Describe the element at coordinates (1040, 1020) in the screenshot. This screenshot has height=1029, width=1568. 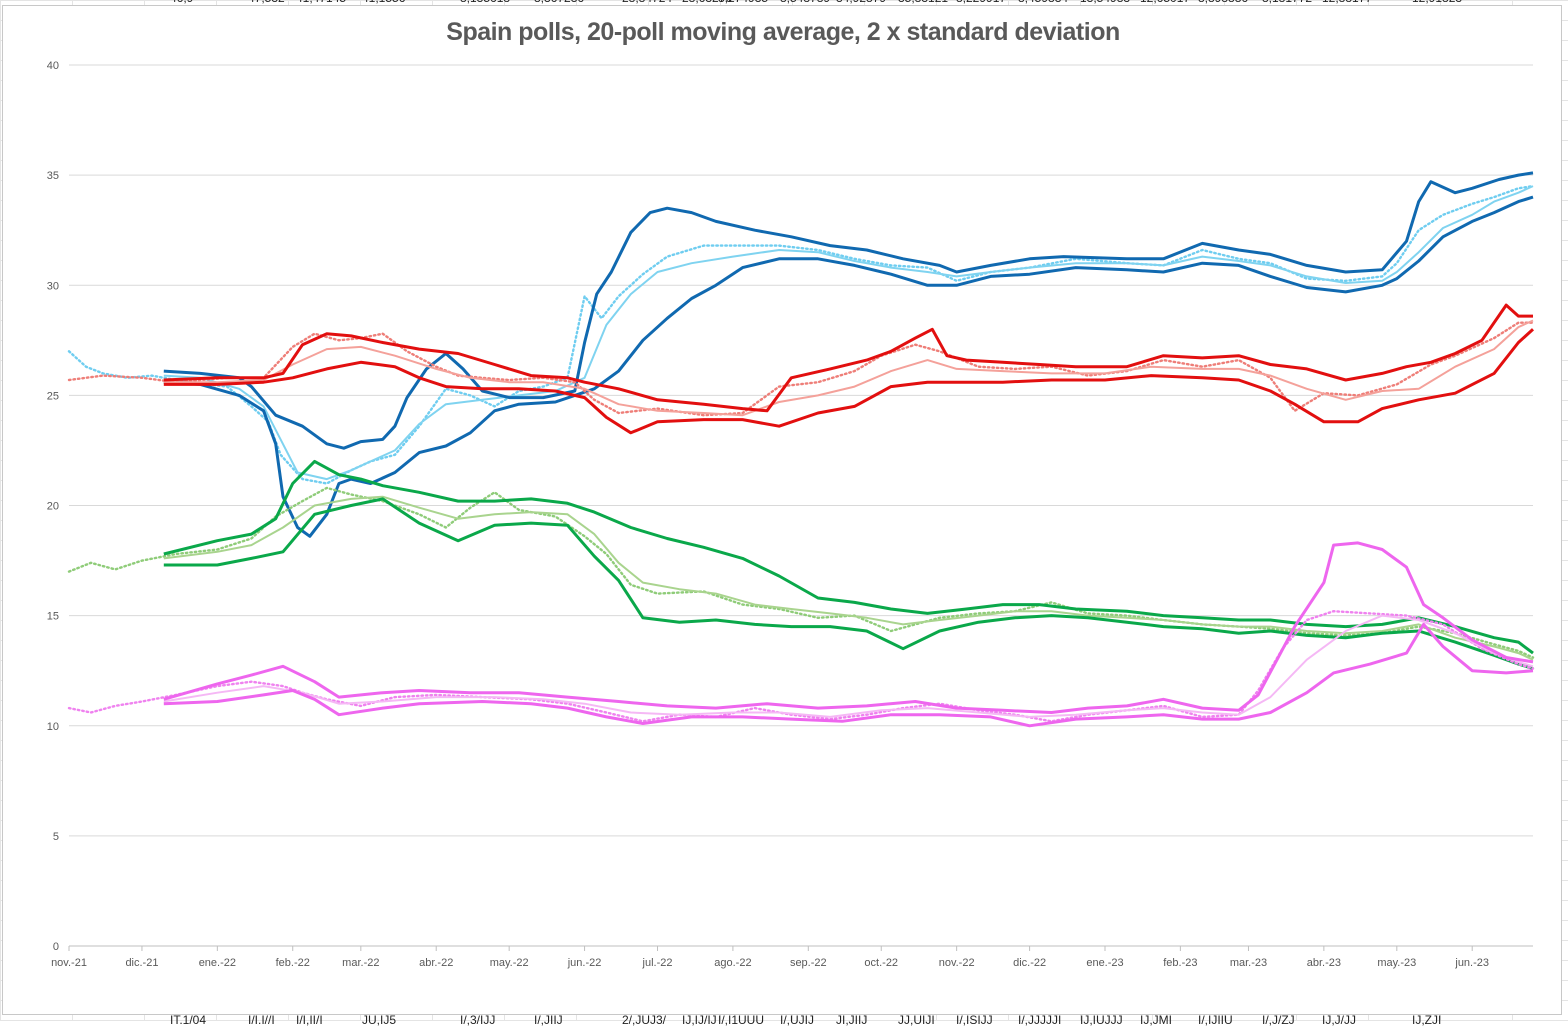
I see `sheet-bottom-cell: I/,JJJJJI` at that location.